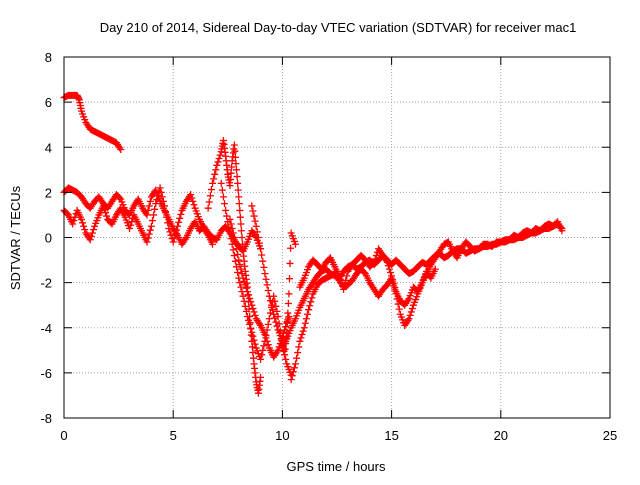 This screenshot has width=640, height=485. What do you see at coordinates (48, 147) in the screenshot?
I see `y-tick-label: 4` at bounding box center [48, 147].